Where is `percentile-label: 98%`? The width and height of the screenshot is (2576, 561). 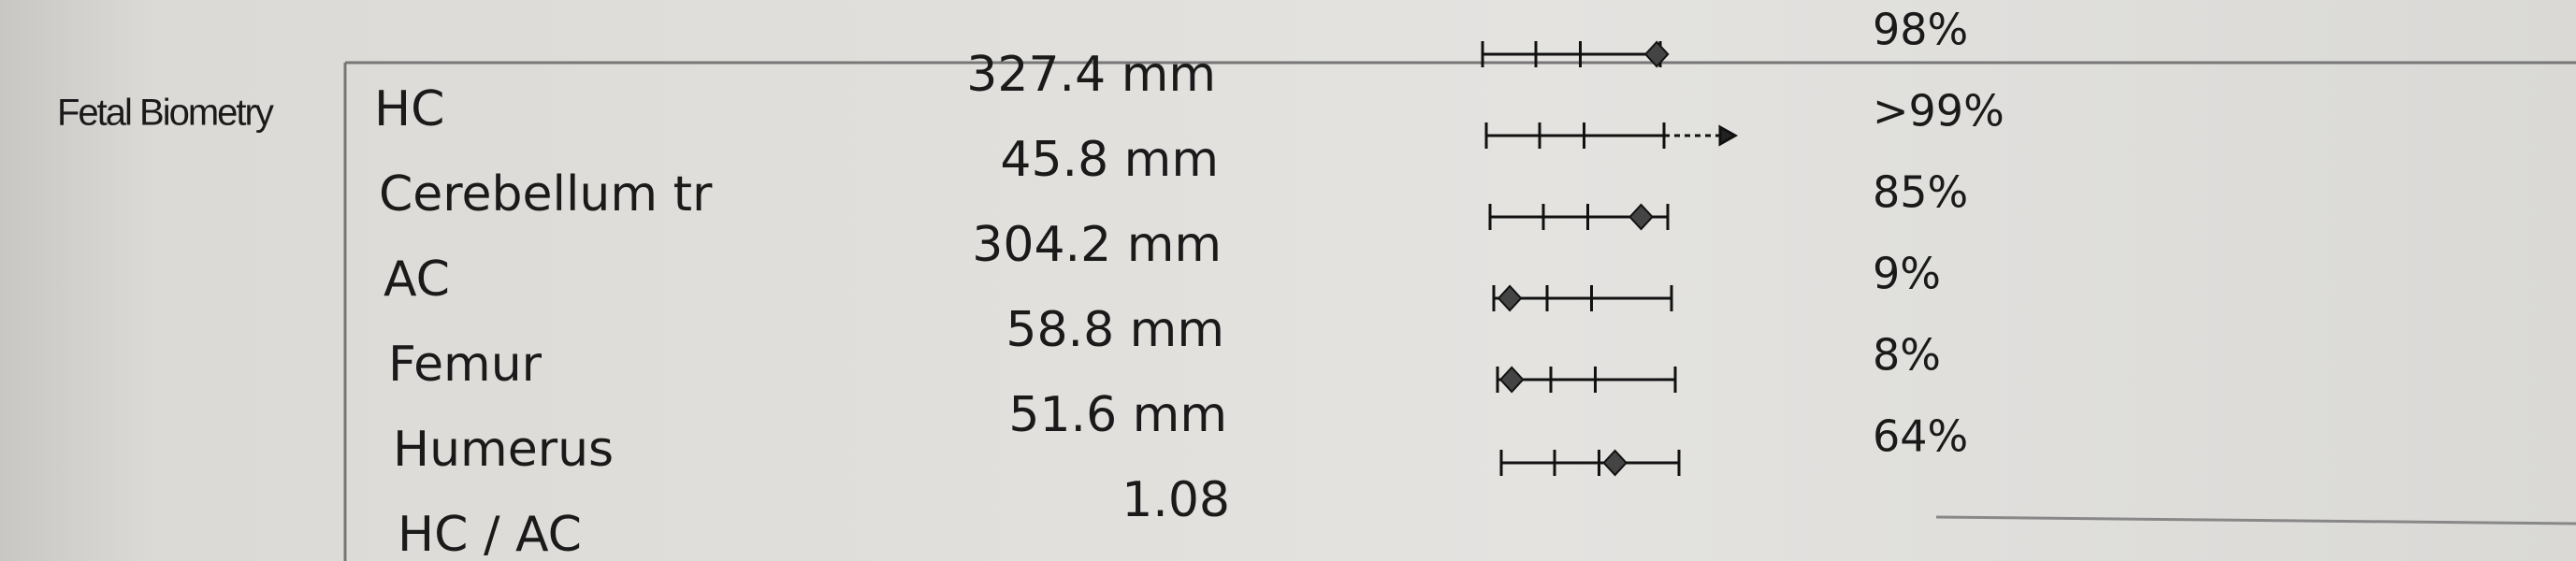 percentile-label: 98% is located at coordinates (1921, 30).